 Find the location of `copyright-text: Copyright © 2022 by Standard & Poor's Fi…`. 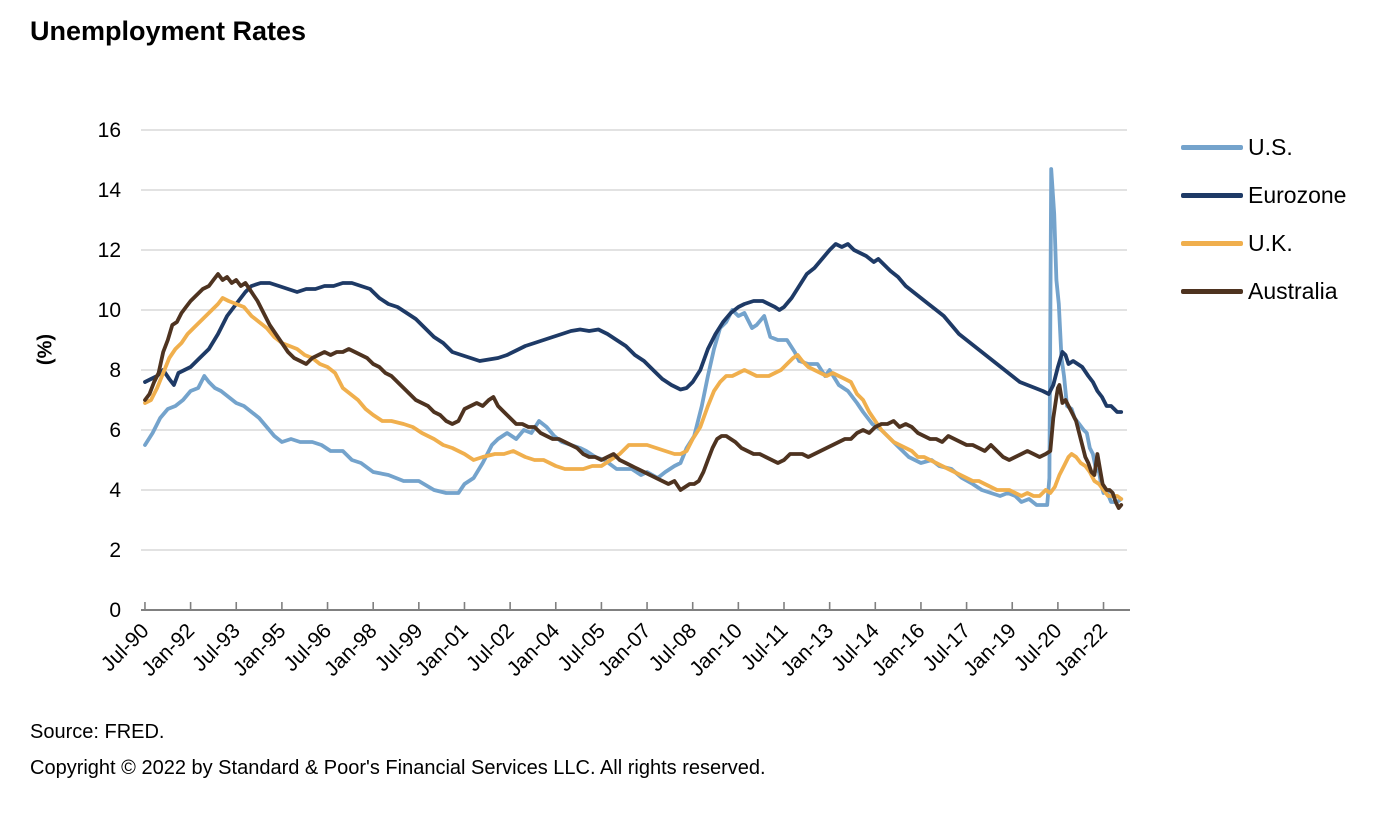

copyright-text: Copyright © 2022 by Standard & Poor's Fi… is located at coordinates (398, 768).